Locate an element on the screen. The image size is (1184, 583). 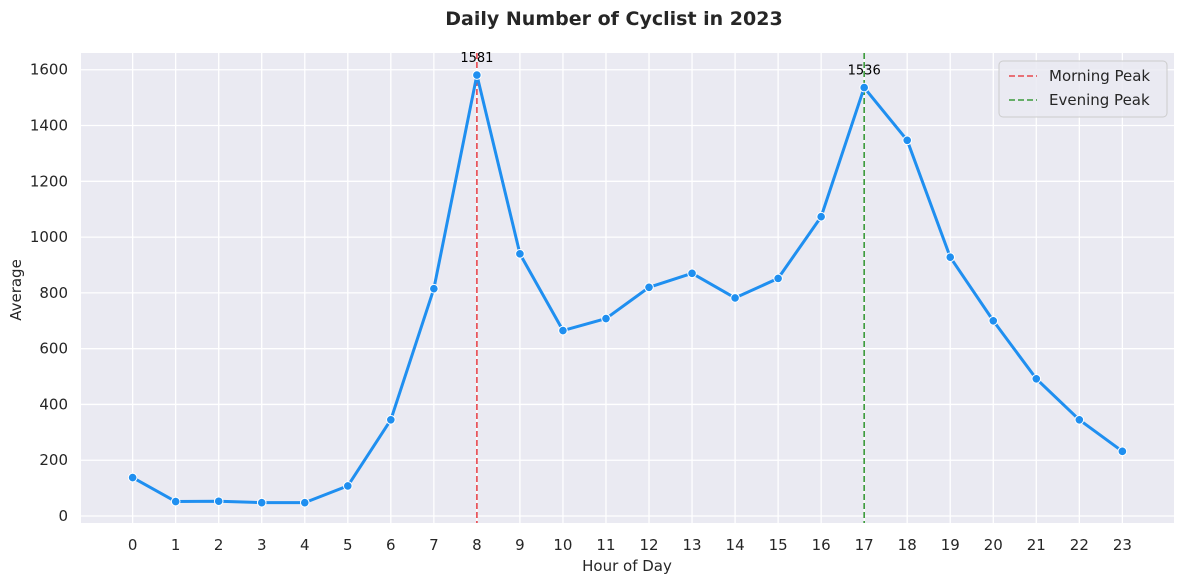
x-tick-label: 12 is located at coordinates (648, 545).